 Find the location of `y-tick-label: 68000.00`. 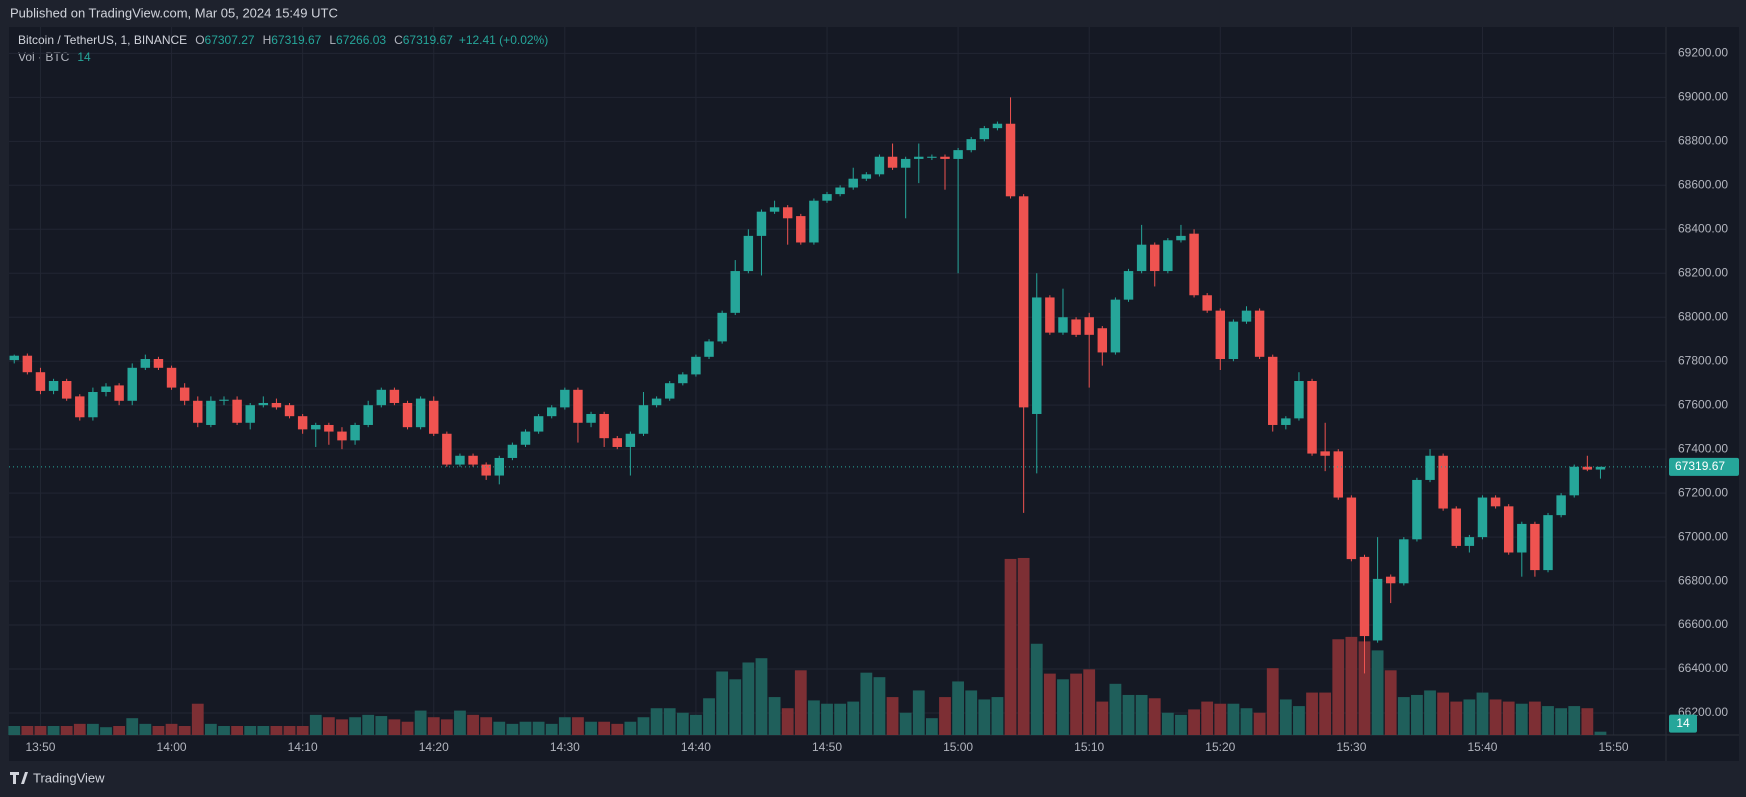

y-tick-label: 68000.00 is located at coordinates (1703, 316).